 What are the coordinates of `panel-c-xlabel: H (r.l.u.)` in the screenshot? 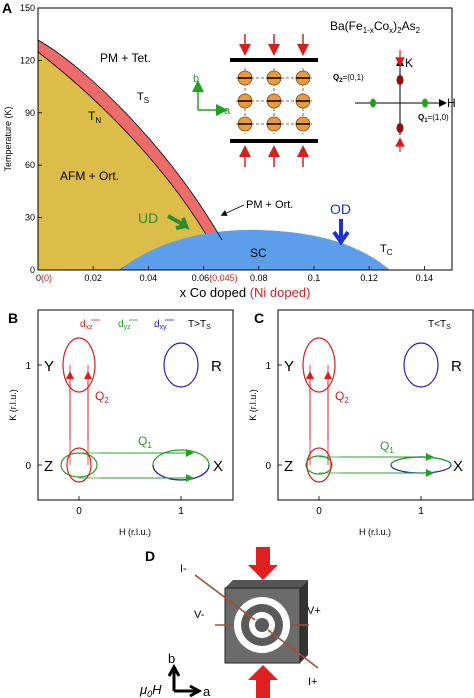 It's located at (375, 532).